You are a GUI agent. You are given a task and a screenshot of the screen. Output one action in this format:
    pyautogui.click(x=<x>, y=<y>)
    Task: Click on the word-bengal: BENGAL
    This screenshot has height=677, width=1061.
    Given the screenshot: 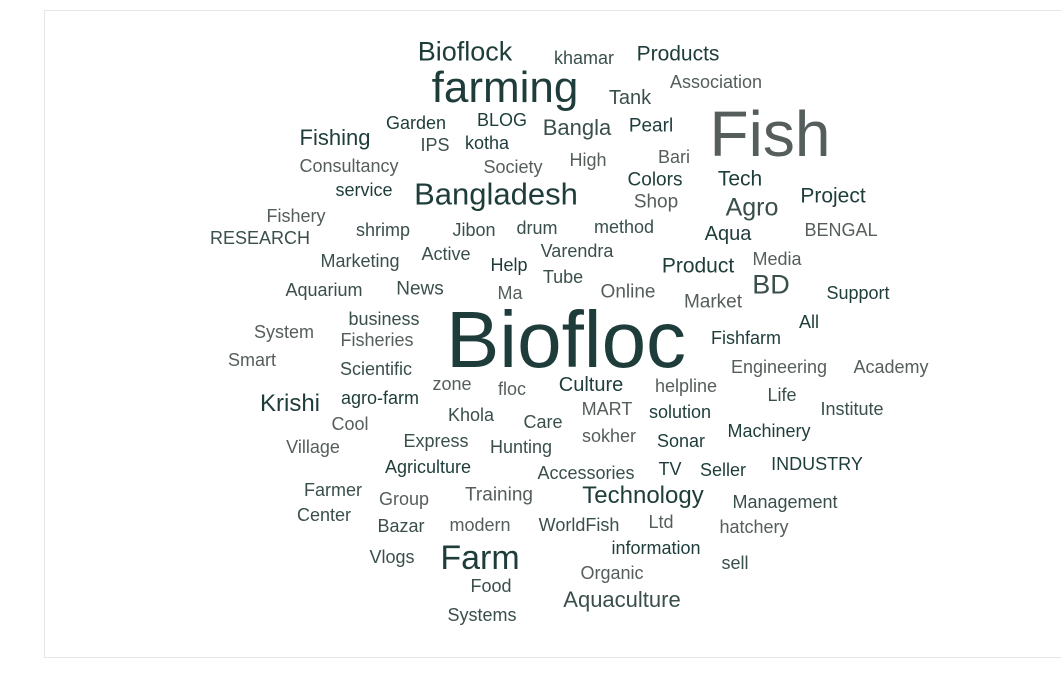 What is the action you would take?
    pyautogui.click(x=841, y=230)
    